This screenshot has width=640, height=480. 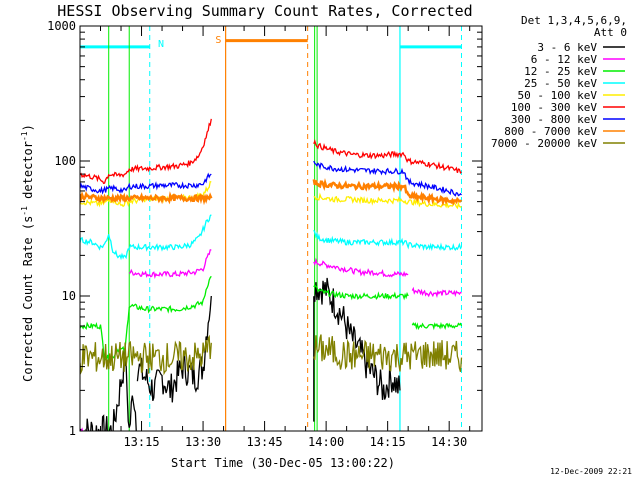 I want to click on legend-label-3: 25 - 50 keV, so click(x=560, y=83).